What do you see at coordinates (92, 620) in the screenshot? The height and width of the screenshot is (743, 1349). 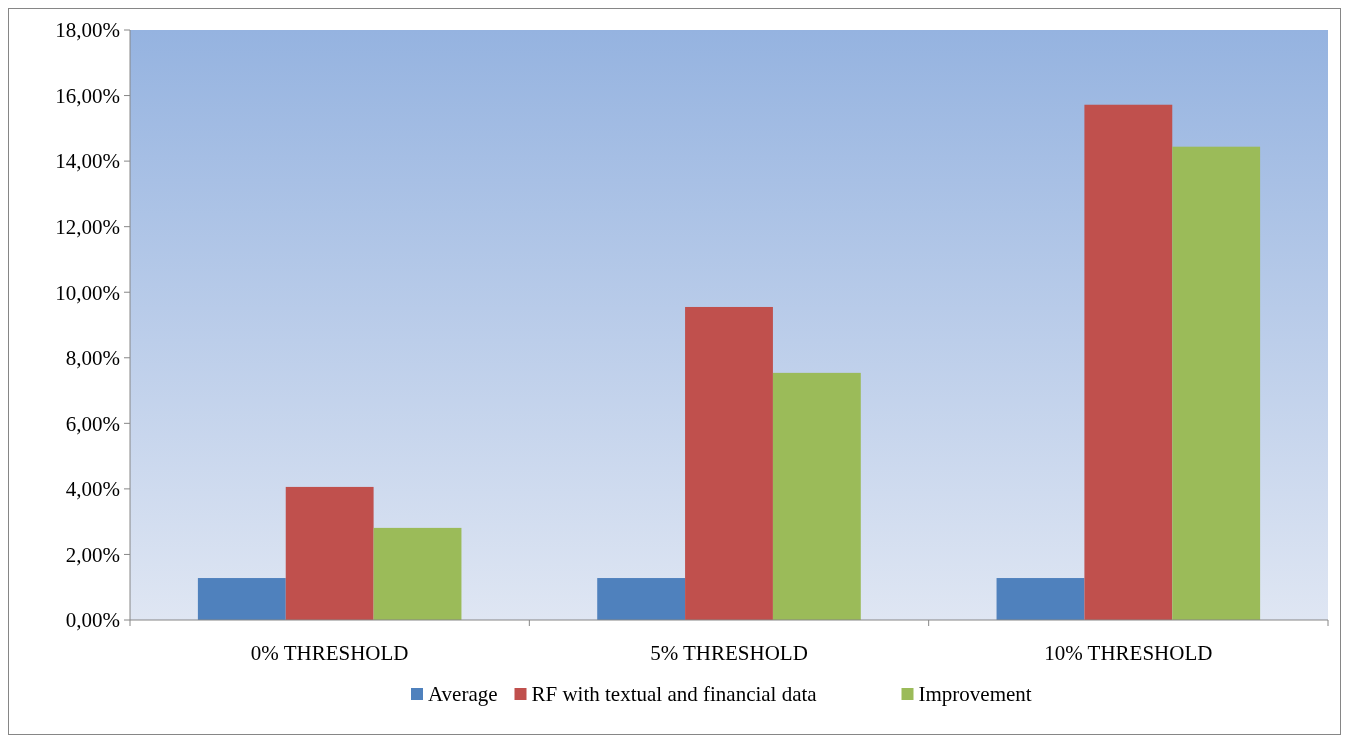 I see `y-tick-label: 0,00%` at bounding box center [92, 620].